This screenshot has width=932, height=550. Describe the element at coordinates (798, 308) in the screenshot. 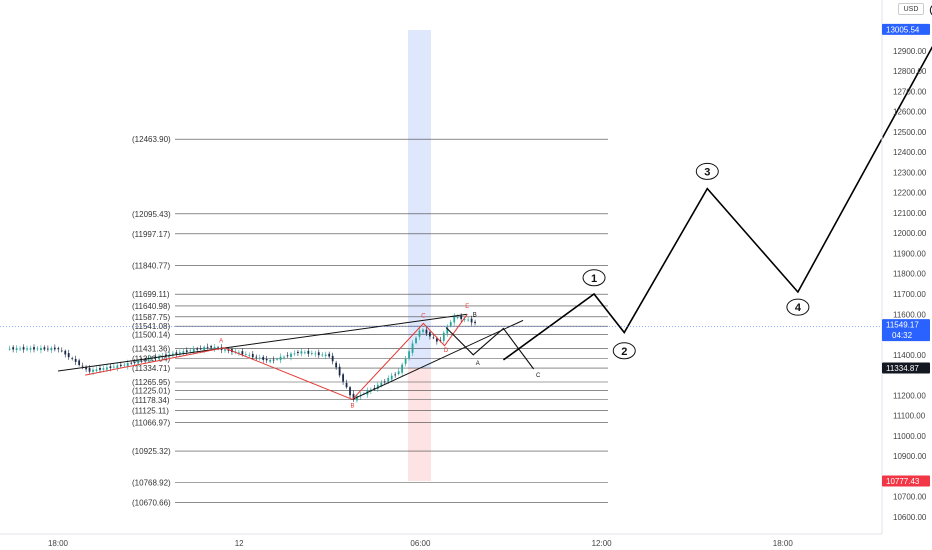

I see `wave-label-number: 4` at that location.